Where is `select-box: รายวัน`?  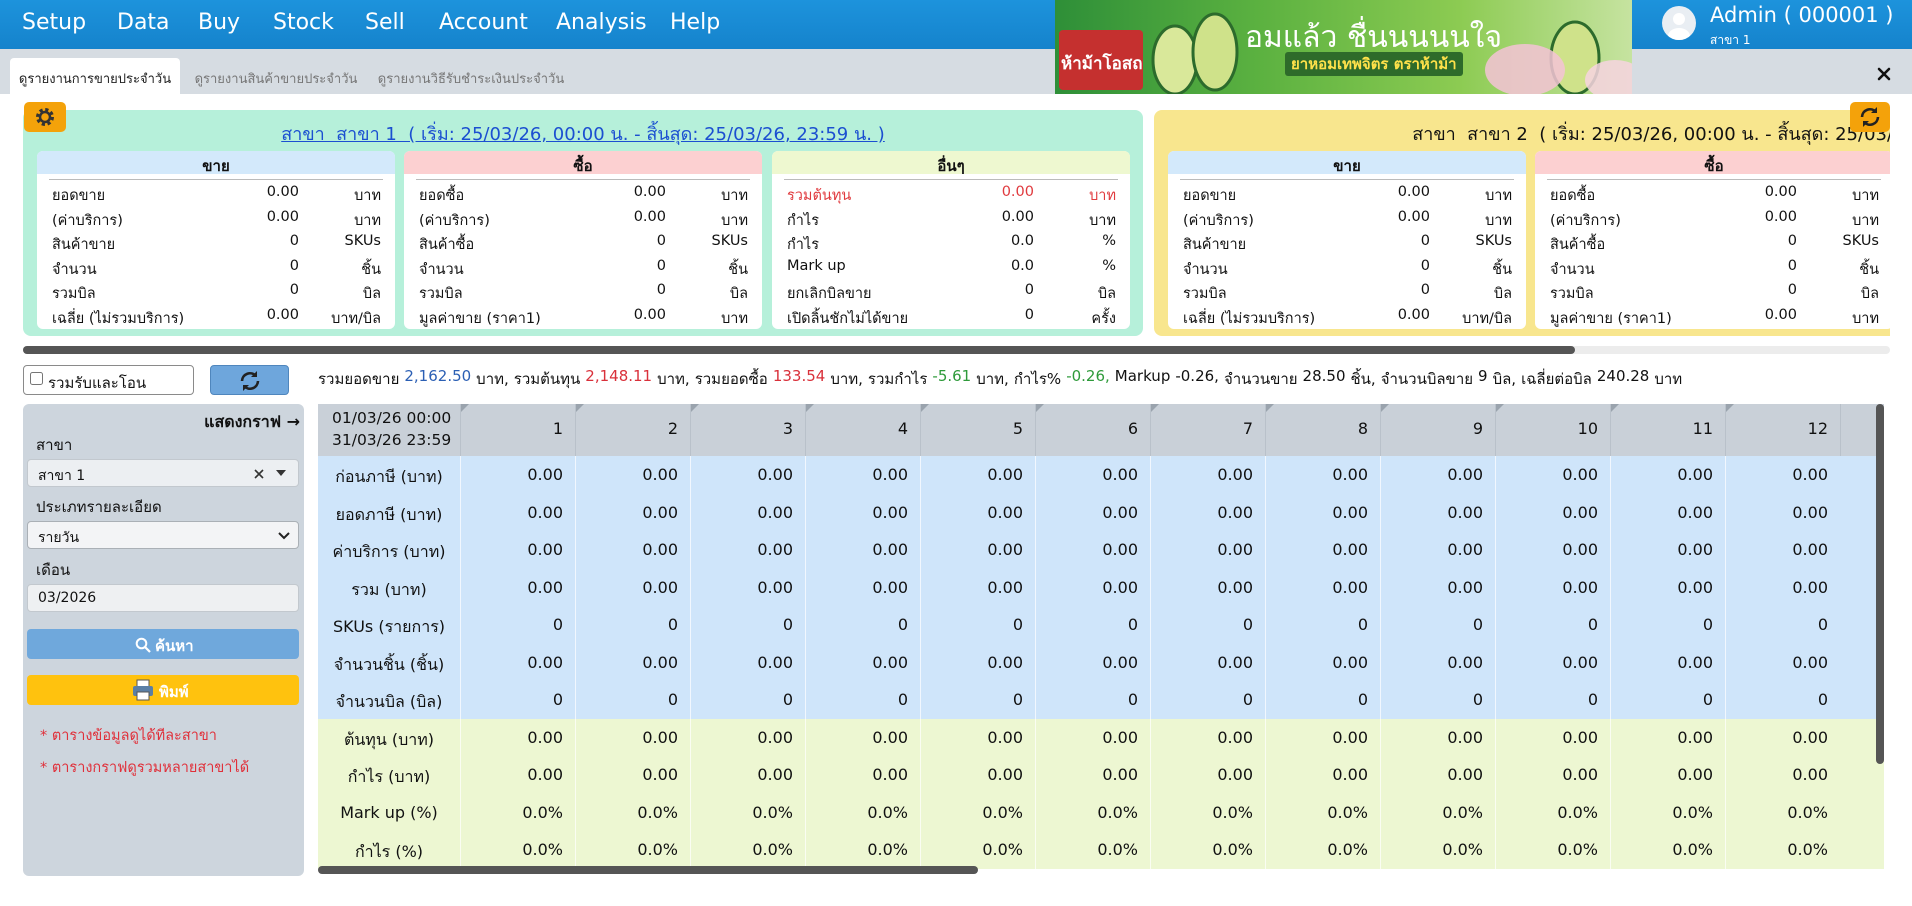
select-box: รายวัน is located at coordinates (163, 535).